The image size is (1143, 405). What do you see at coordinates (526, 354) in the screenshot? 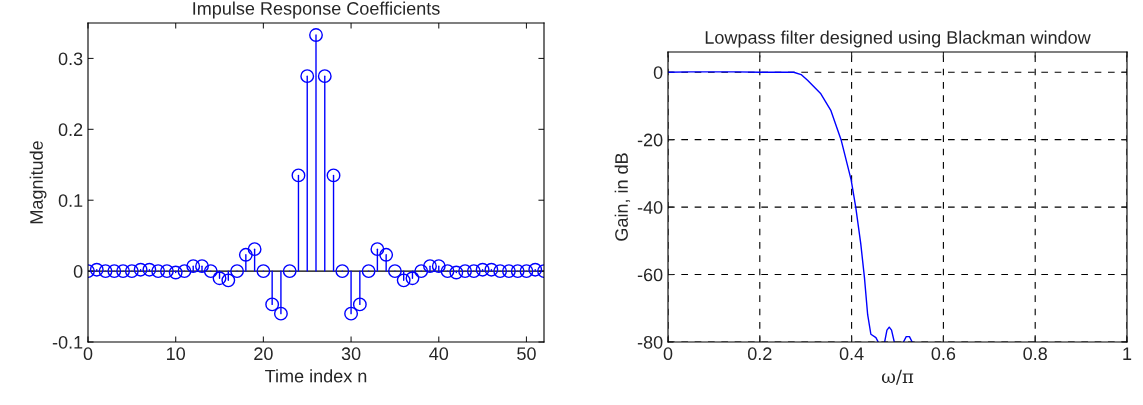
I see `x-tick-label: 50` at bounding box center [526, 354].